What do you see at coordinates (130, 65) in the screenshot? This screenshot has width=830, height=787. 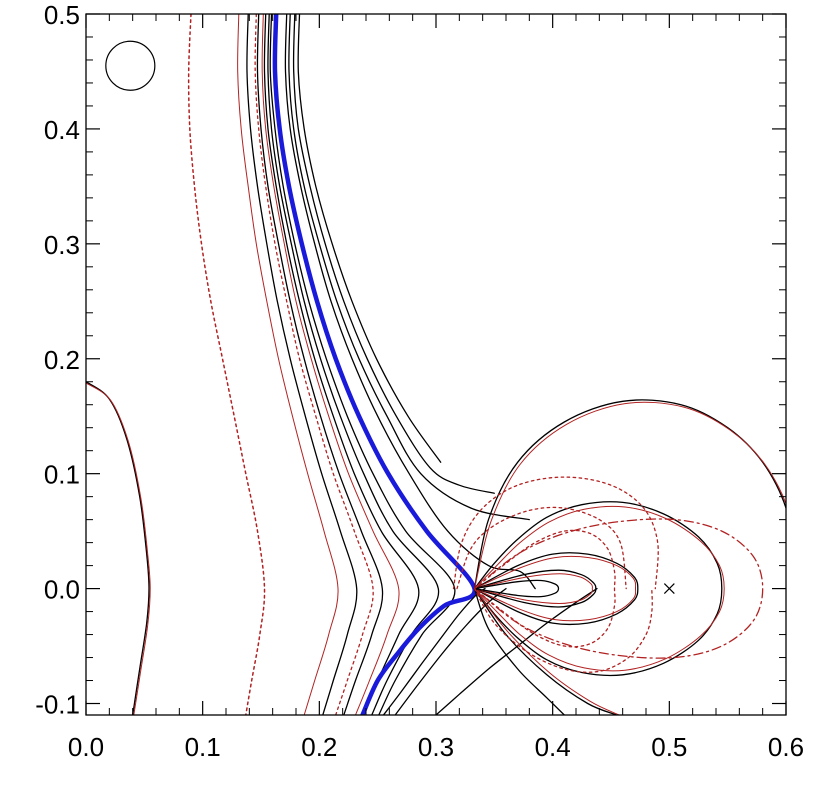 I see `circle-marker` at bounding box center [130, 65].